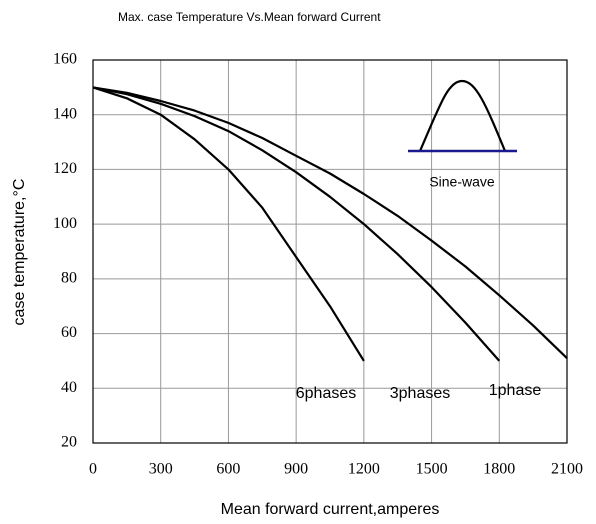 The height and width of the screenshot is (524, 596). I want to click on x-axis-label: Mean forward current,amperes, so click(330, 509).